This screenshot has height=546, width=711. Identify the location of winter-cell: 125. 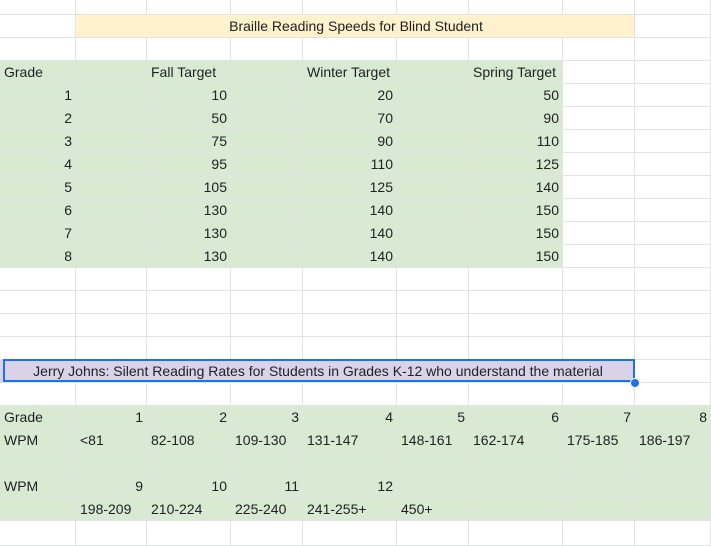
(350, 187).